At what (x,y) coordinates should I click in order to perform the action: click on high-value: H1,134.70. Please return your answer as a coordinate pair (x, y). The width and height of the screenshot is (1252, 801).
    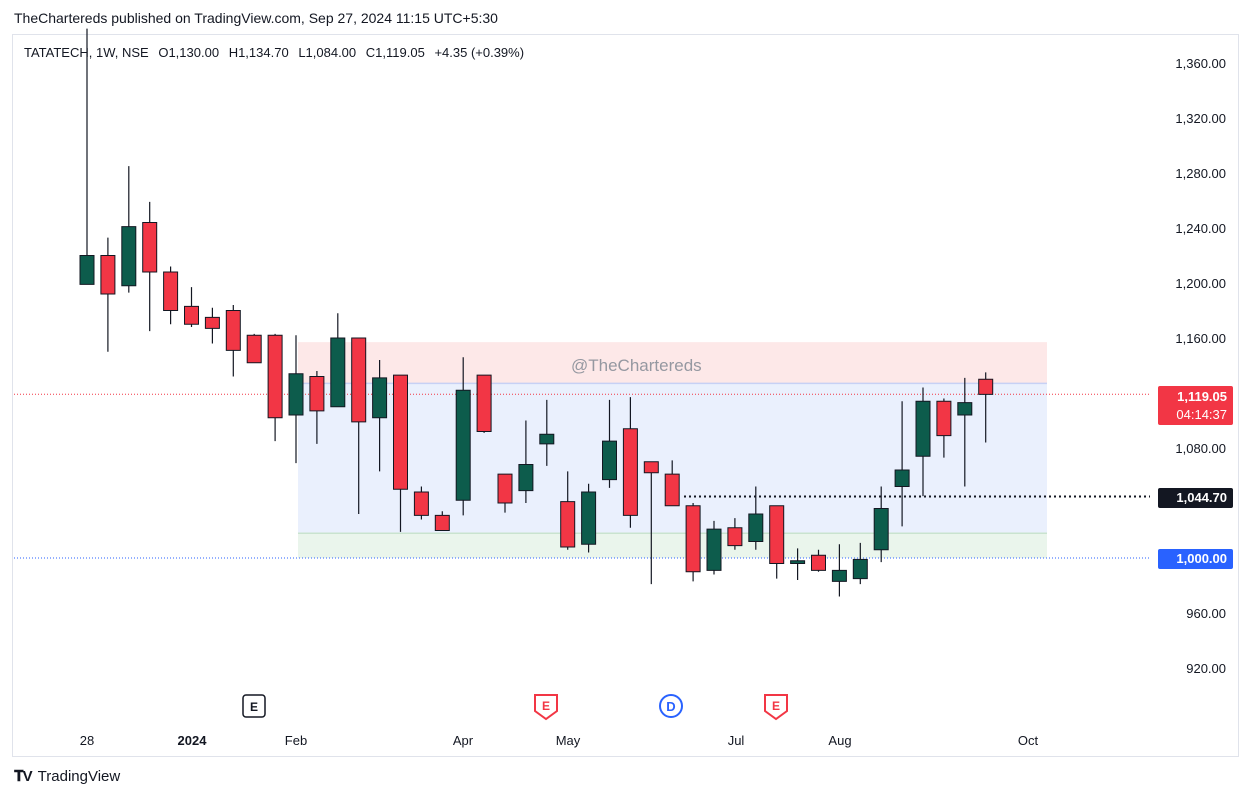
    Looking at the image, I should click on (258, 52).